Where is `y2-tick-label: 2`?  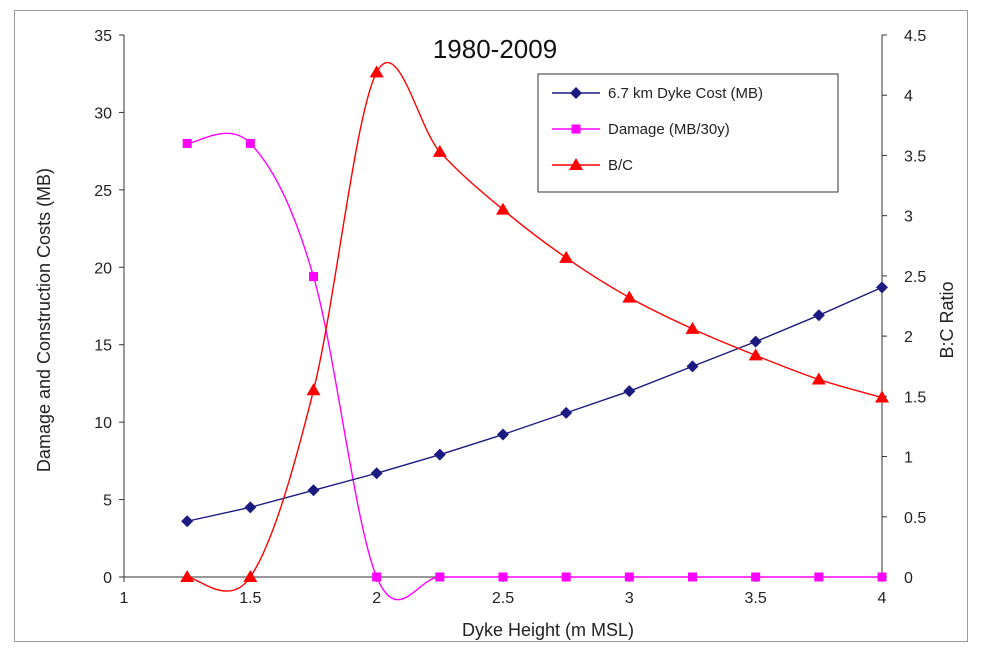
y2-tick-label: 2 is located at coordinates (908, 337).